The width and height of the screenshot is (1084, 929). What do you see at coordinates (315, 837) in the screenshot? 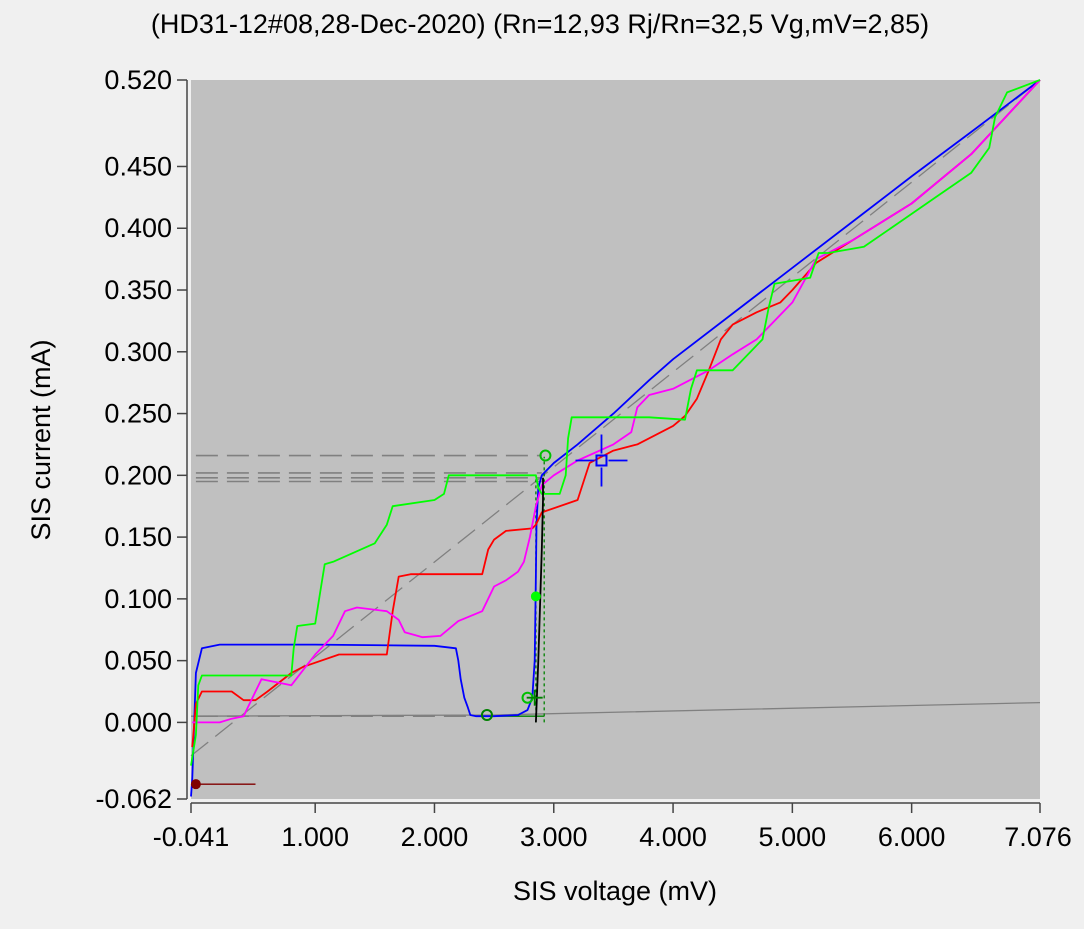
I see `x-tick-label-1: 1.000` at bounding box center [315, 837].